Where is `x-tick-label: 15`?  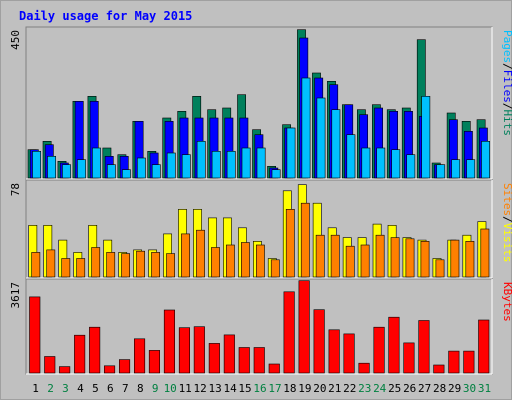
x-tick-label: 15 is located at coordinates (244, 388).